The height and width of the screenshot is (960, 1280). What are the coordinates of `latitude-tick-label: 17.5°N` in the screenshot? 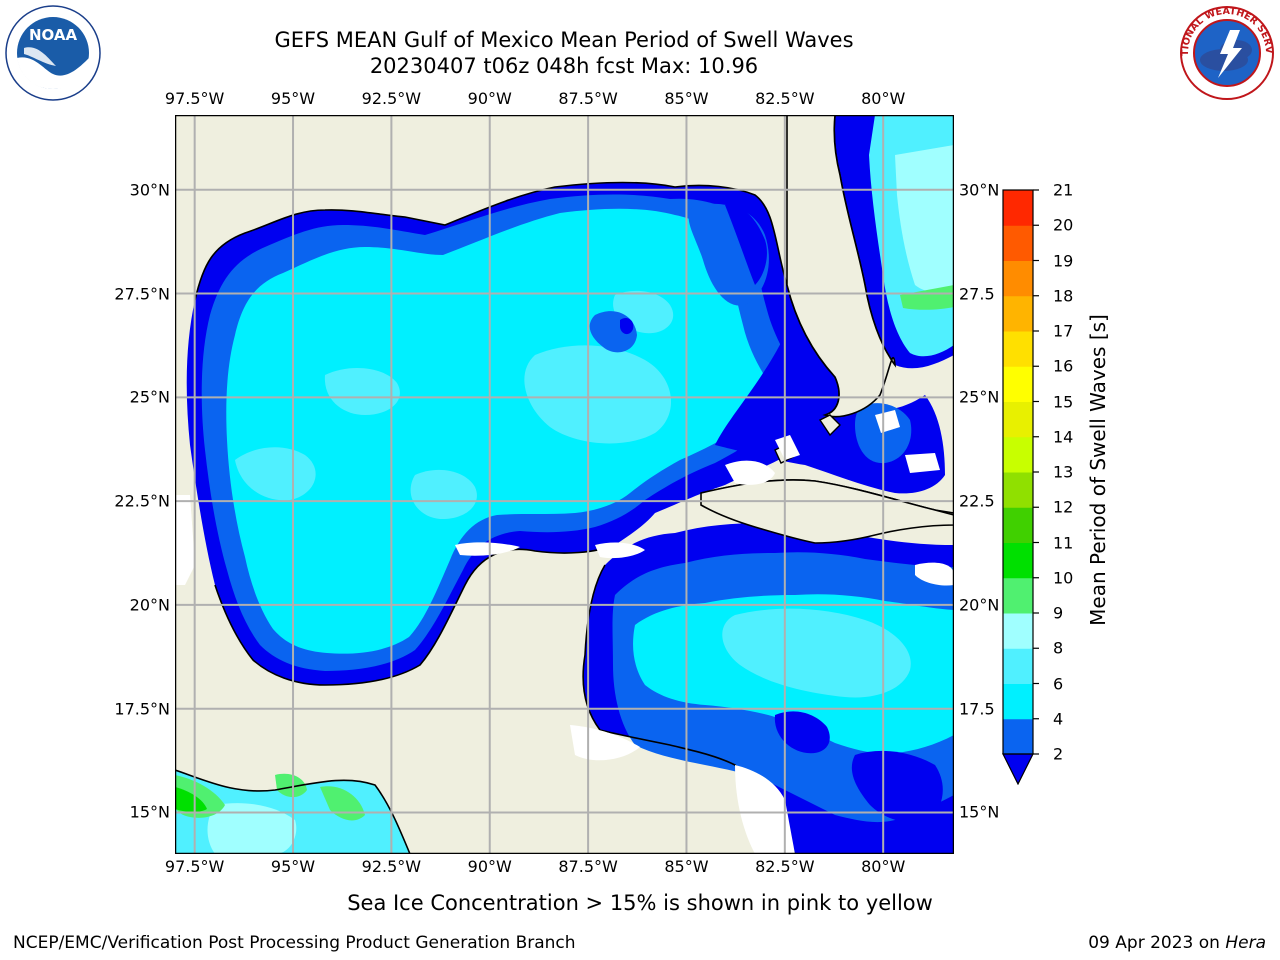 It's located at (142, 709).